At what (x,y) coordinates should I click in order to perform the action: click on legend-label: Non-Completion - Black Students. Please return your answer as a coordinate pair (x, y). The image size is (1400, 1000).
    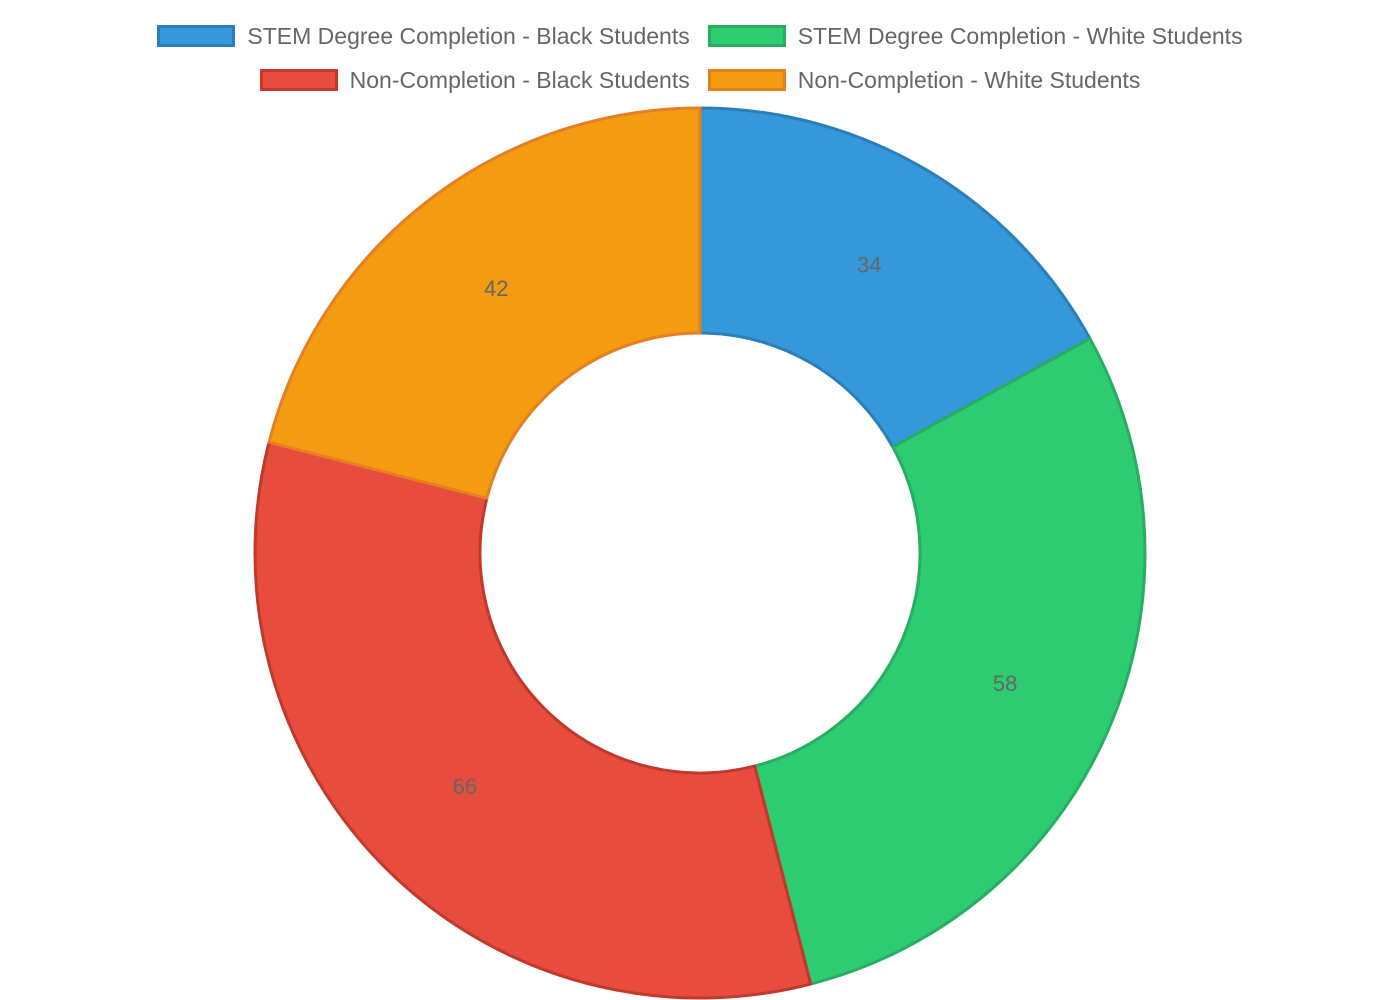
    Looking at the image, I should click on (519, 79).